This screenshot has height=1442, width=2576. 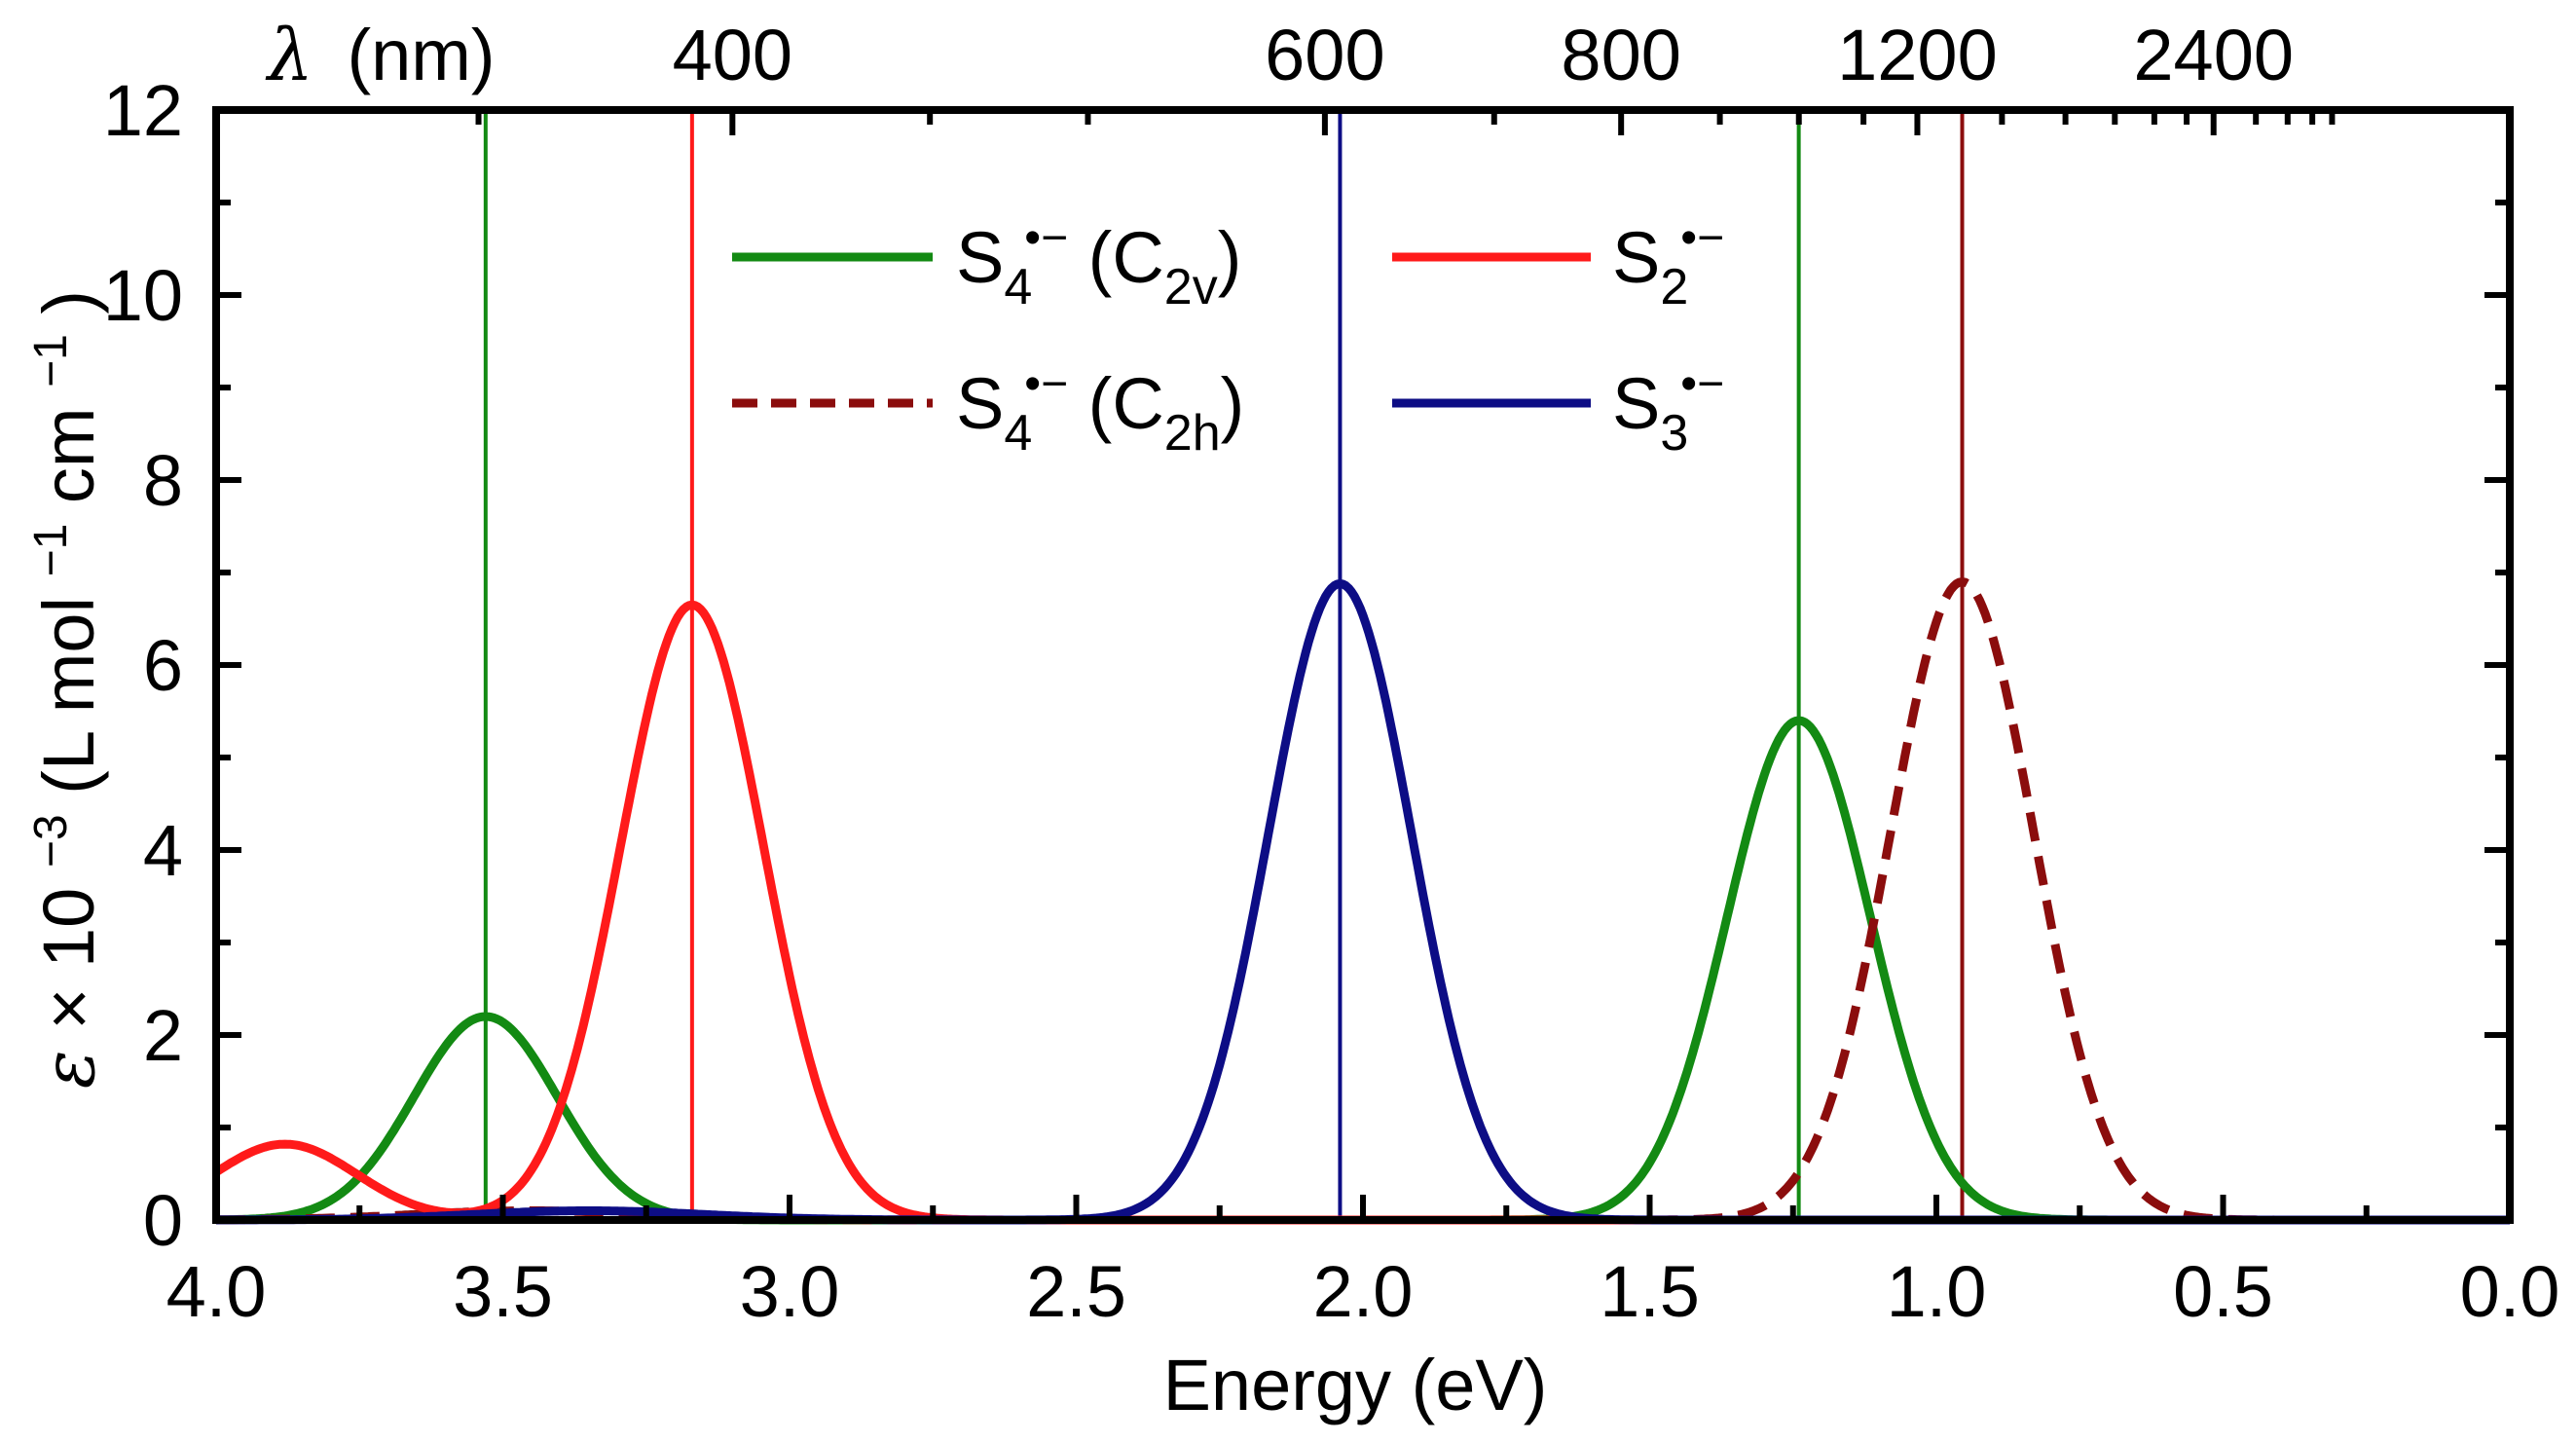 I want to click on x-tick-label: 2.5, so click(x=1076, y=1291).